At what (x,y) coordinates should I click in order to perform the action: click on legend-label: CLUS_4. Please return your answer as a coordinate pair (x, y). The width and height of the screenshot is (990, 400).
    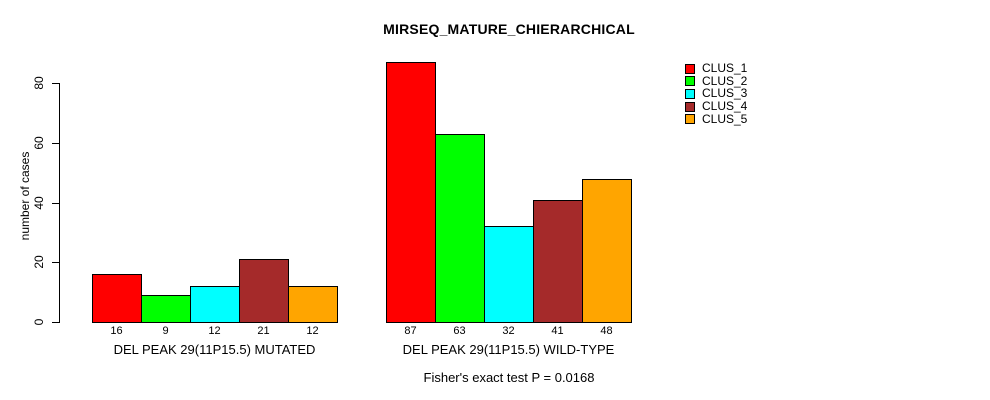
    Looking at the image, I should click on (725, 106).